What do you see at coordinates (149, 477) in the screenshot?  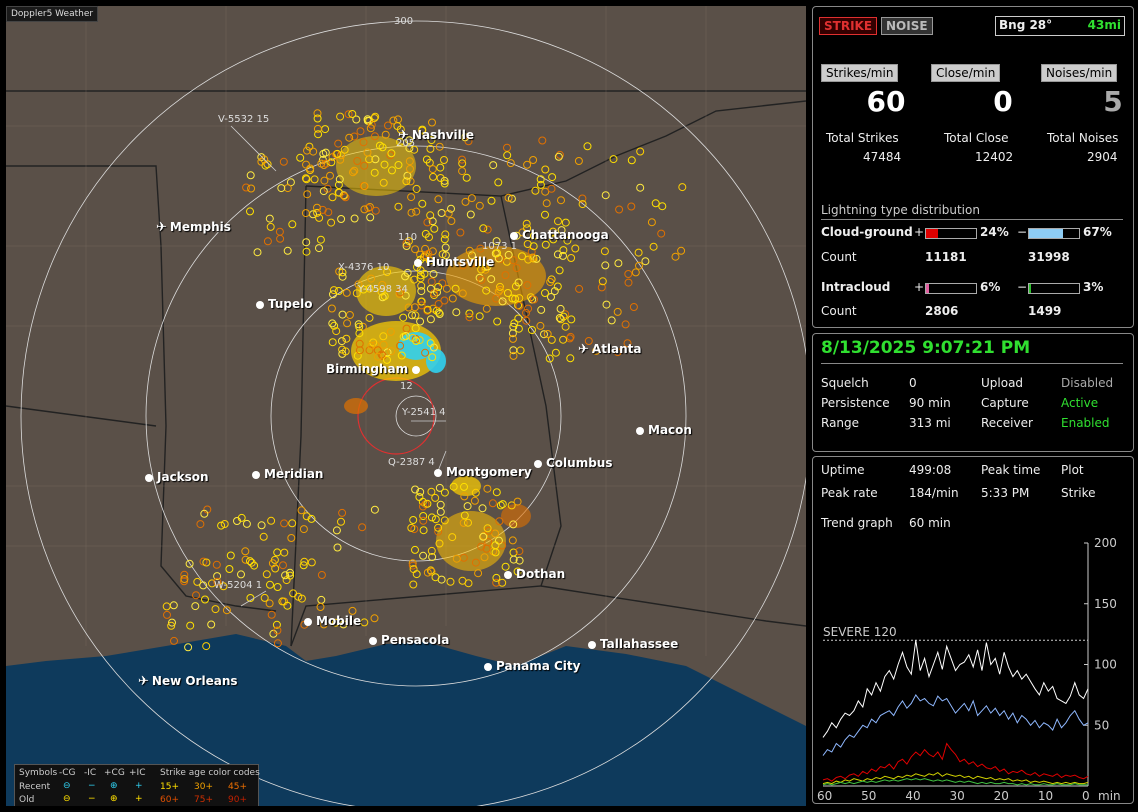 I see `city-dot-icon` at bounding box center [149, 477].